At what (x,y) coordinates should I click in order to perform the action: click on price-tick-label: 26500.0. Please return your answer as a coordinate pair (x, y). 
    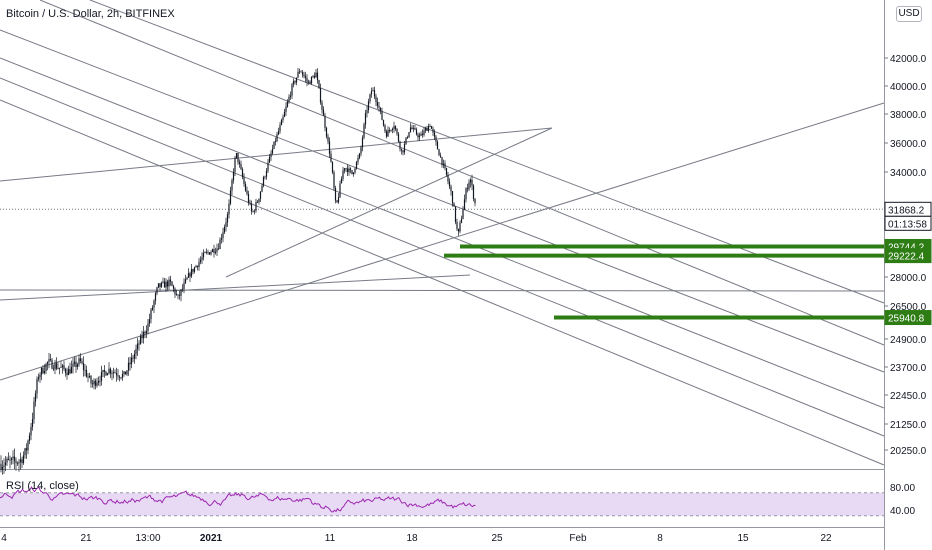
    Looking at the image, I should click on (908, 307).